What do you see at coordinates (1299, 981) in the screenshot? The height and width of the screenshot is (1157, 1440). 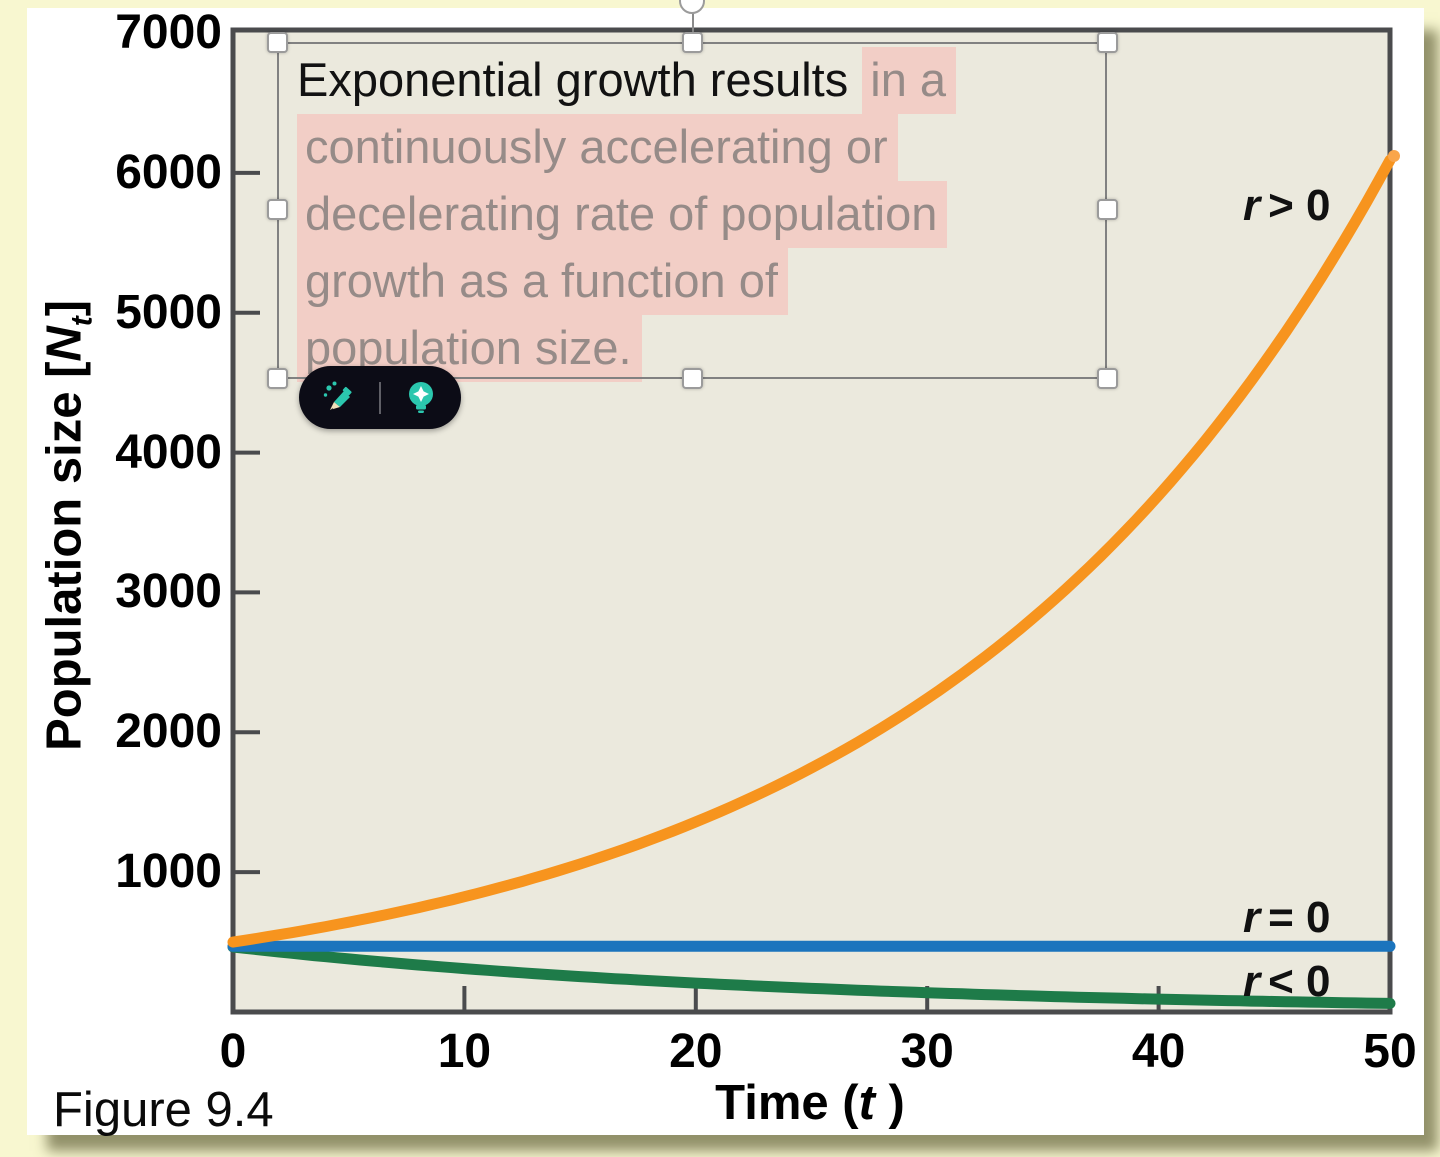 I see `curve-label-rest: < 0` at bounding box center [1299, 981].